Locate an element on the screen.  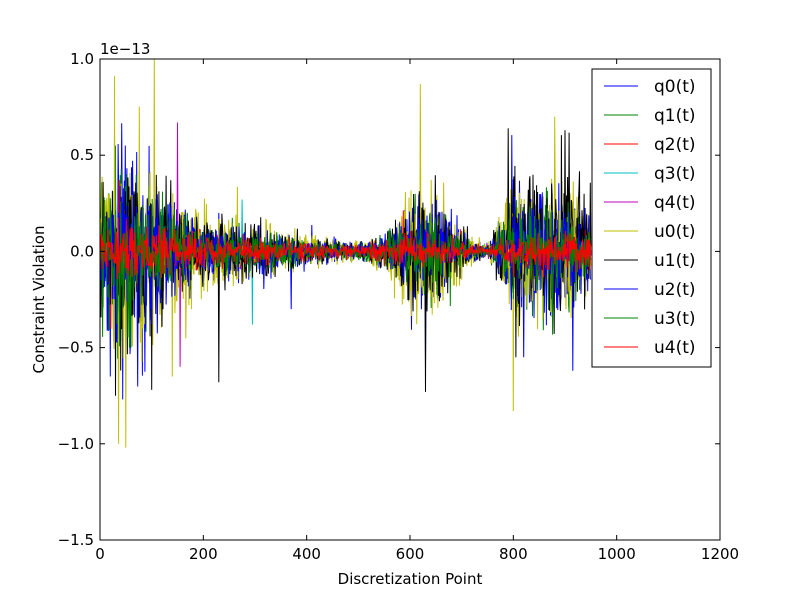
y-scale-note: 1e−13 is located at coordinates (125, 49).